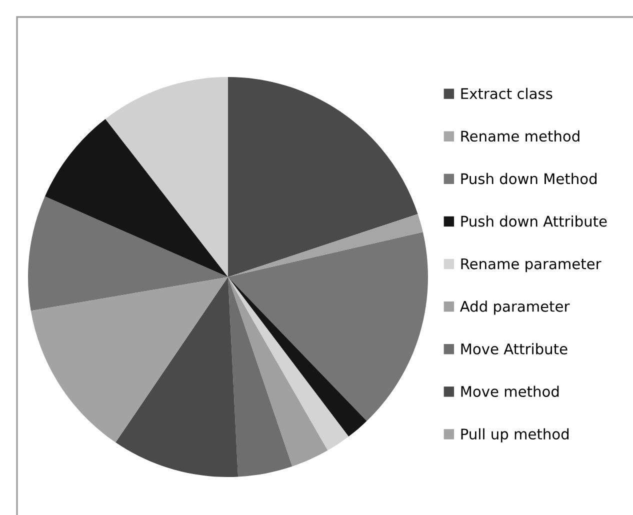  I want to click on legend-label: Rename parameter, so click(531, 265).